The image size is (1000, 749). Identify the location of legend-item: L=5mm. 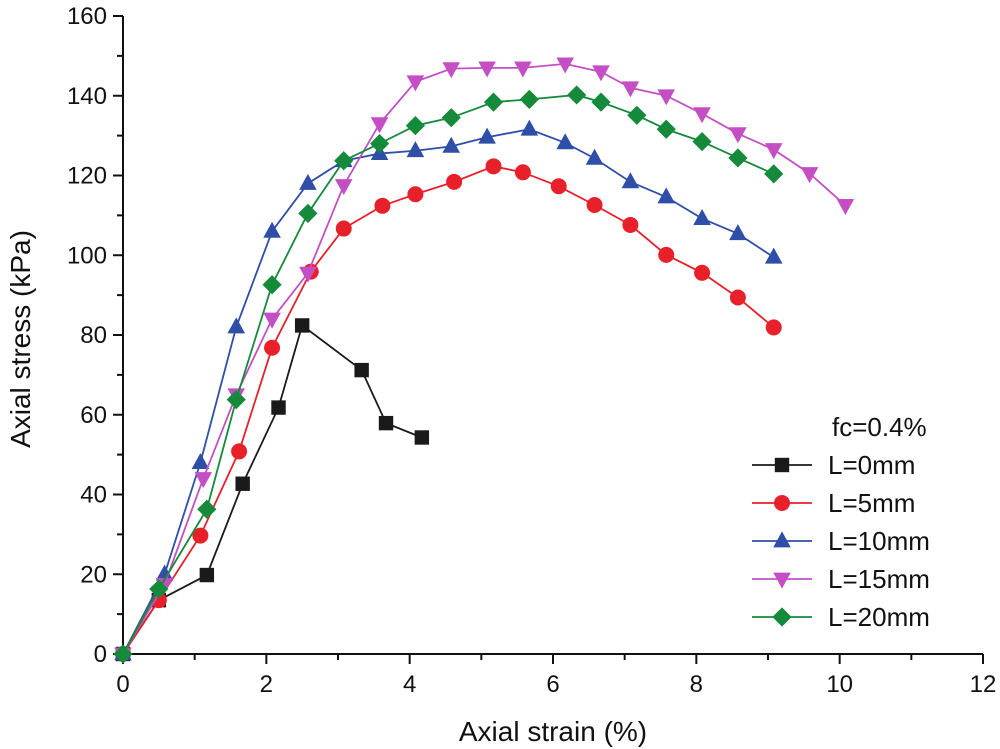
(833, 503).